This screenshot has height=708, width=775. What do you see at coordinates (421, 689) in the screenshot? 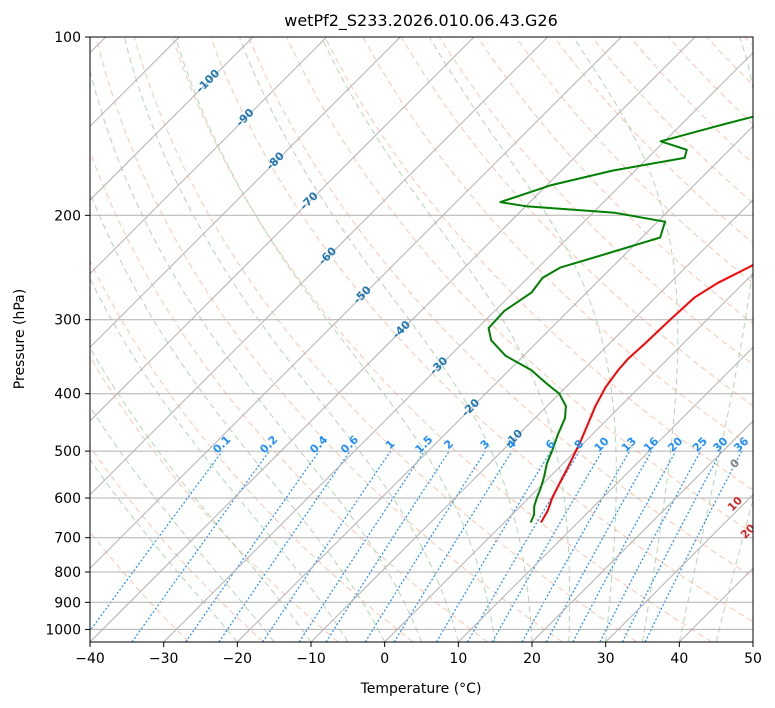
I see `x-axis-label: Temperature (°C)` at bounding box center [421, 689].